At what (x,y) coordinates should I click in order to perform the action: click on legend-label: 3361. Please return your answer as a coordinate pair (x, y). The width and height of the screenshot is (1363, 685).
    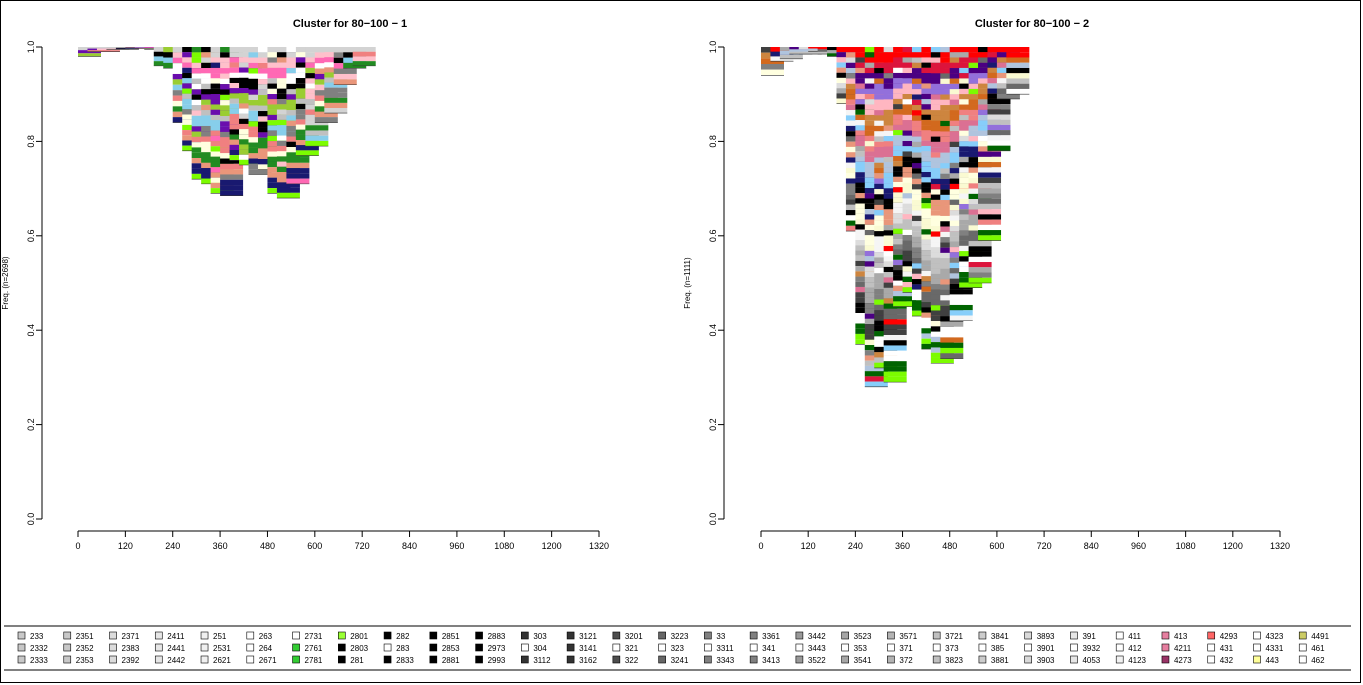
    Looking at the image, I should click on (771, 636).